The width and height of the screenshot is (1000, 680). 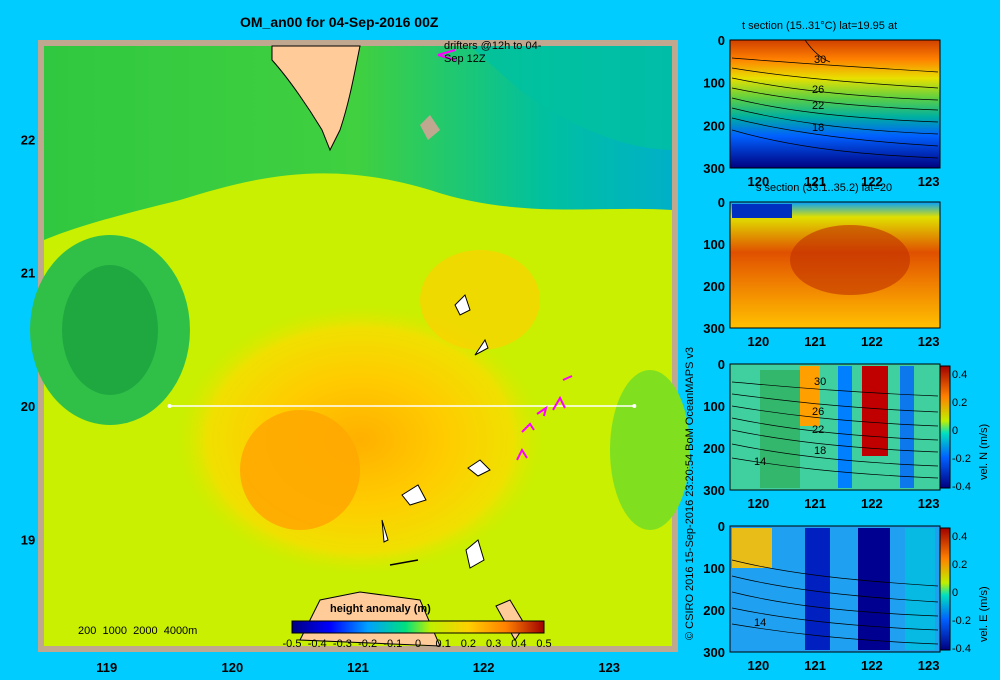 I want to click on depth-legend-4000: 4000m, so click(x=180, y=631).